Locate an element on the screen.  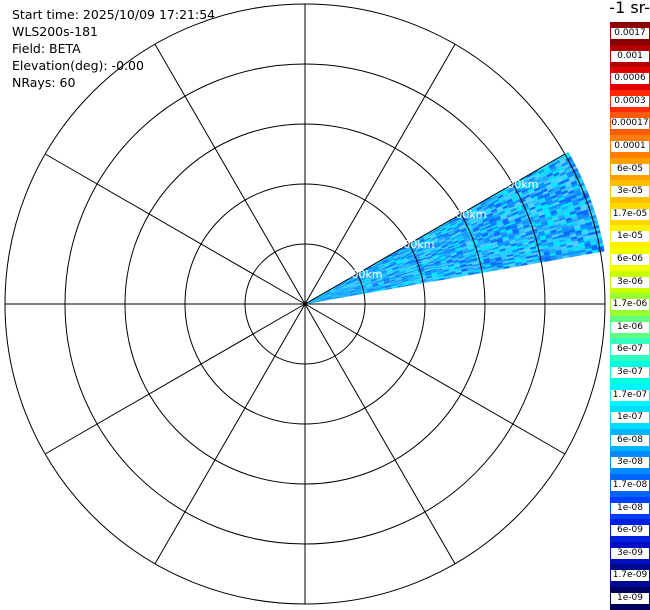
colorbar-label: 3e-06 is located at coordinates (630, 282).